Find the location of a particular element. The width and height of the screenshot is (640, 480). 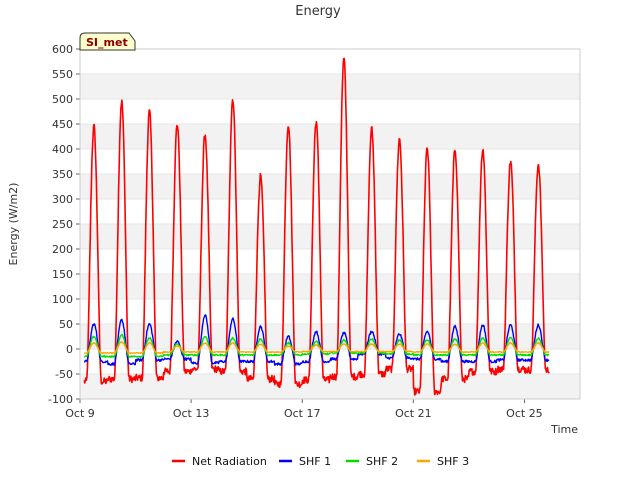

y-tick-label: -100 is located at coordinates (60, 399).